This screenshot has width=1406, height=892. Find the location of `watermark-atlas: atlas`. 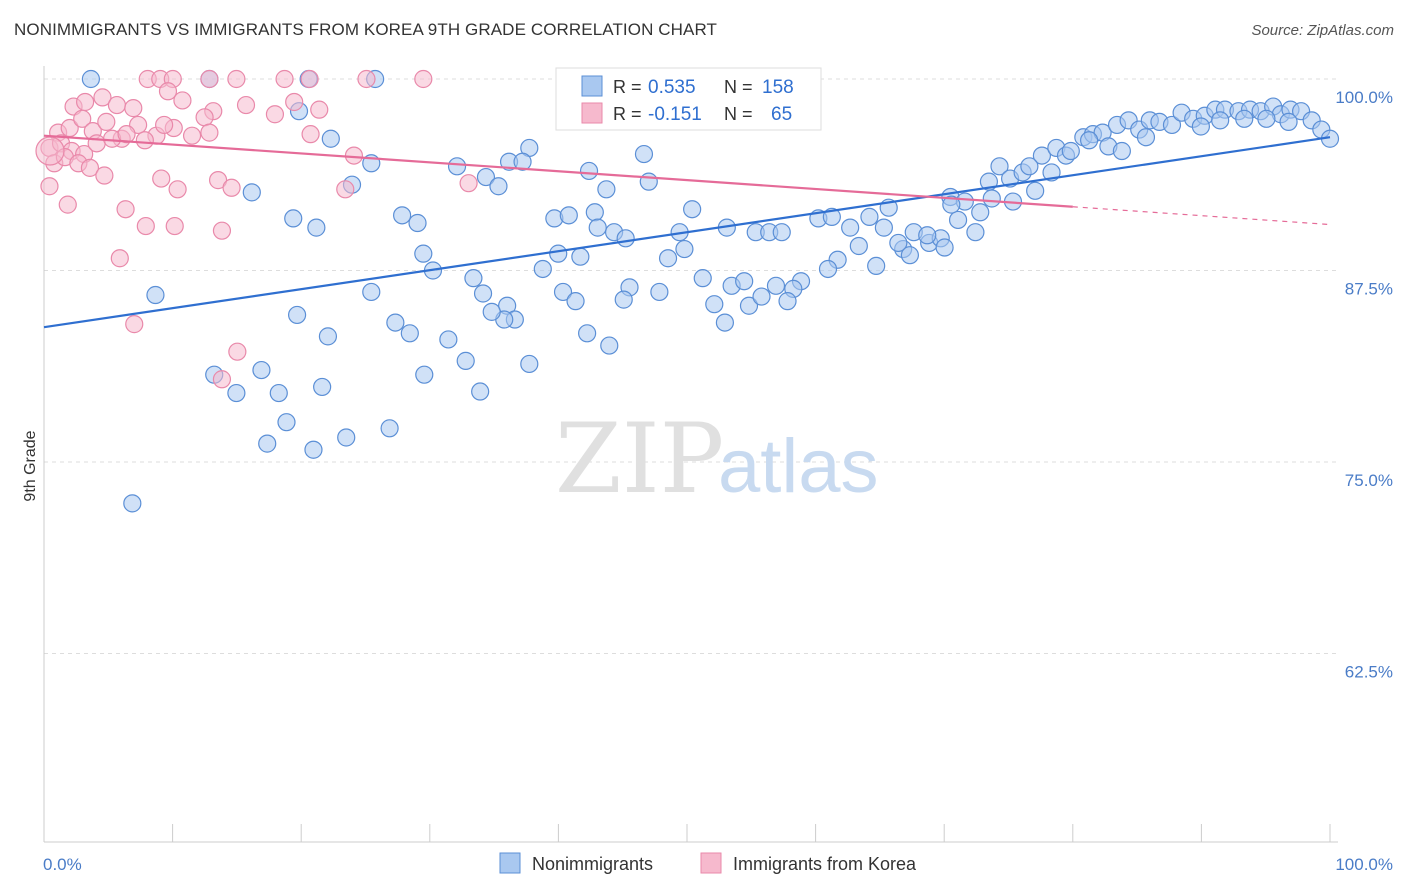

watermark-atlas: atlas is located at coordinates (798, 466).